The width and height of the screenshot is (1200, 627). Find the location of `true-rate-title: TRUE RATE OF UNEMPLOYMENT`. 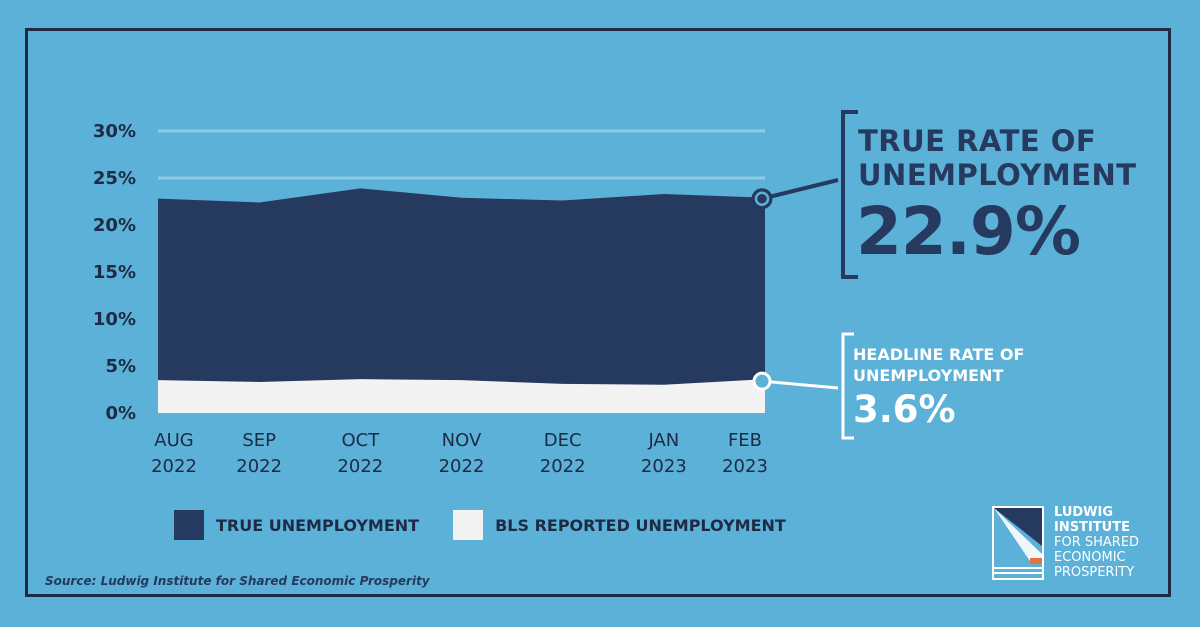

true-rate-title: TRUE RATE OF UNEMPLOYMENT is located at coordinates (997, 158).